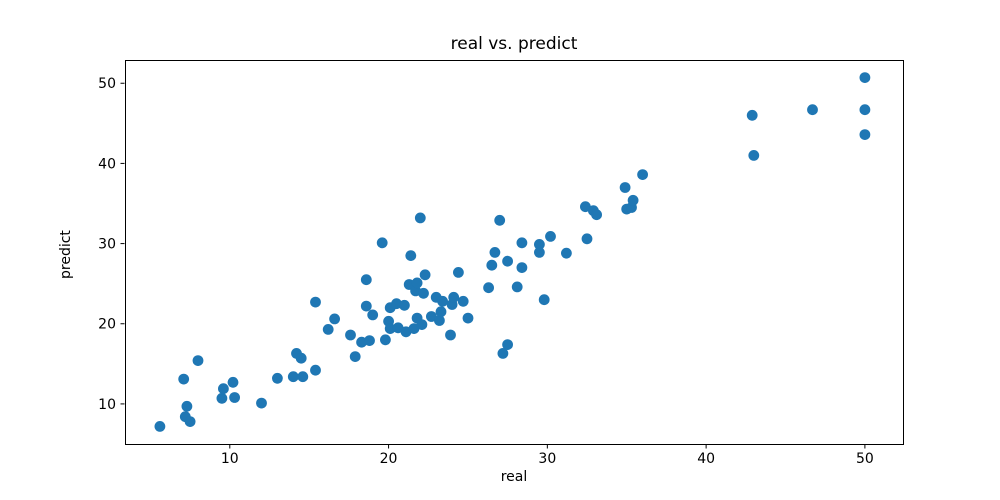 The width and height of the screenshot is (1000, 500). I want to click on y-axis-label: predict, so click(66, 254).